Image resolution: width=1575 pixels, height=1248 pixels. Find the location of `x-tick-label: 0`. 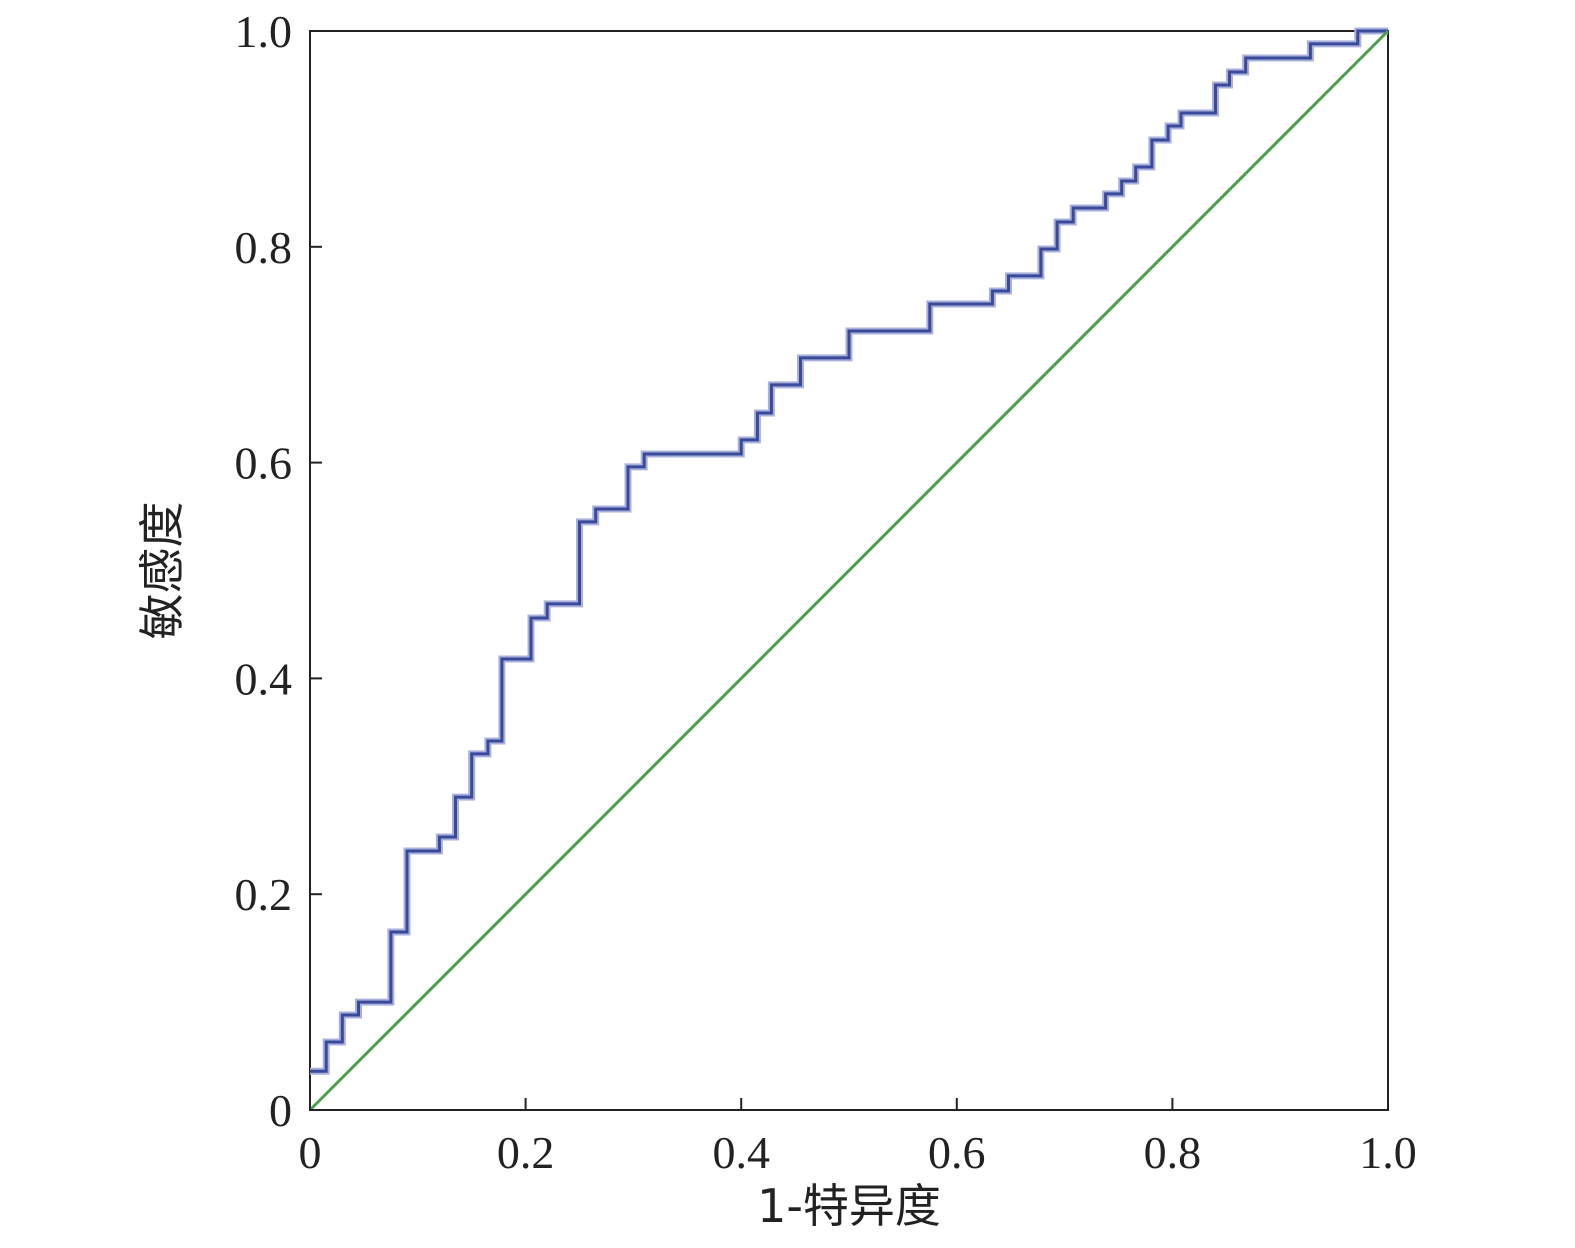

x-tick-label: 0 is located at coordinates (310, 1152).